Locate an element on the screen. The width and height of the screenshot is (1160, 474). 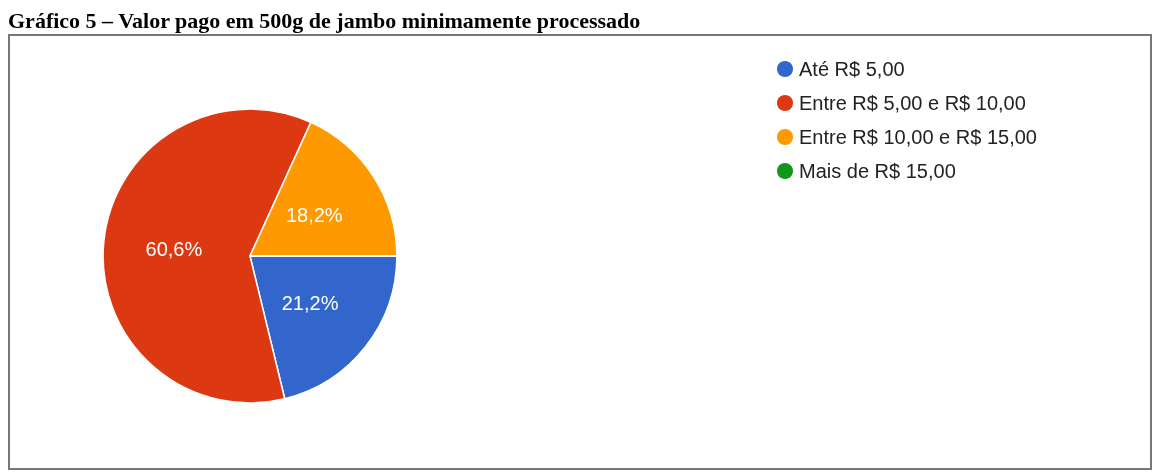
data-label: 60,6% is located at coordinates (174, 248).